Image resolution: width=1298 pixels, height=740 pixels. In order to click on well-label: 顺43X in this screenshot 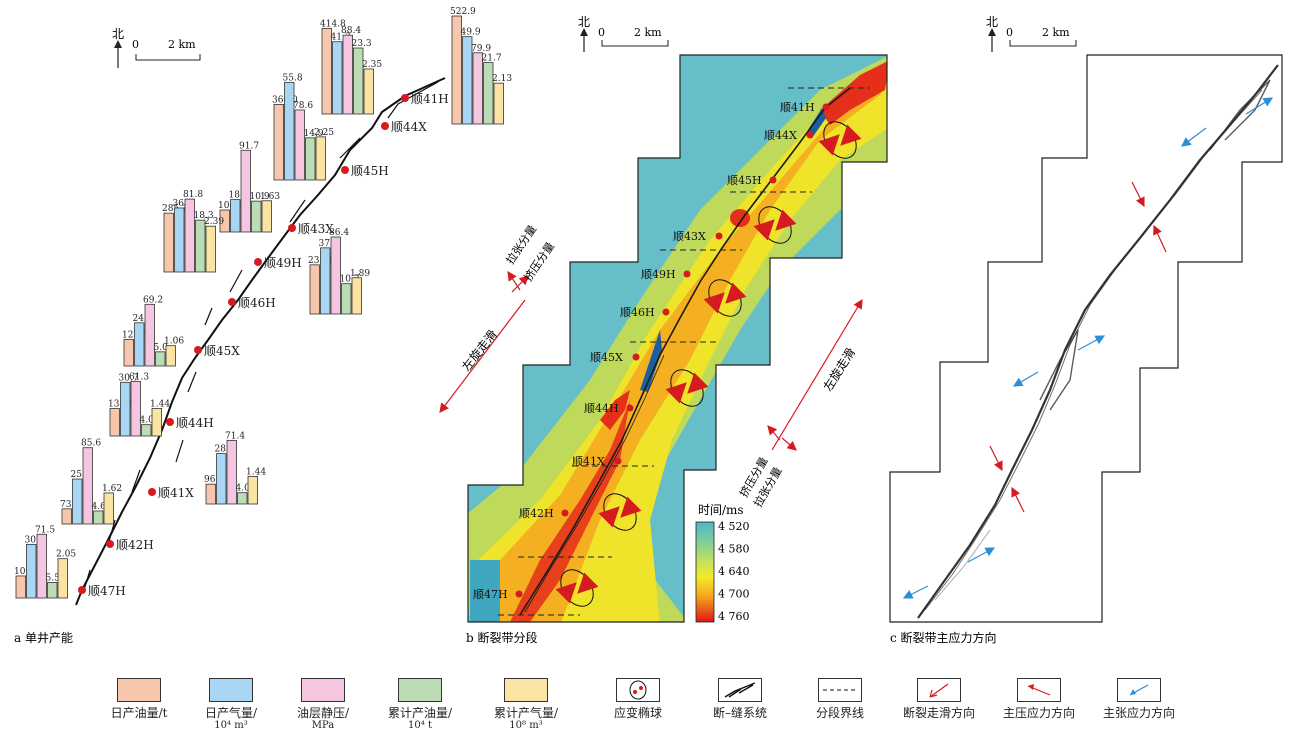, I will do `click(316, 229)`.